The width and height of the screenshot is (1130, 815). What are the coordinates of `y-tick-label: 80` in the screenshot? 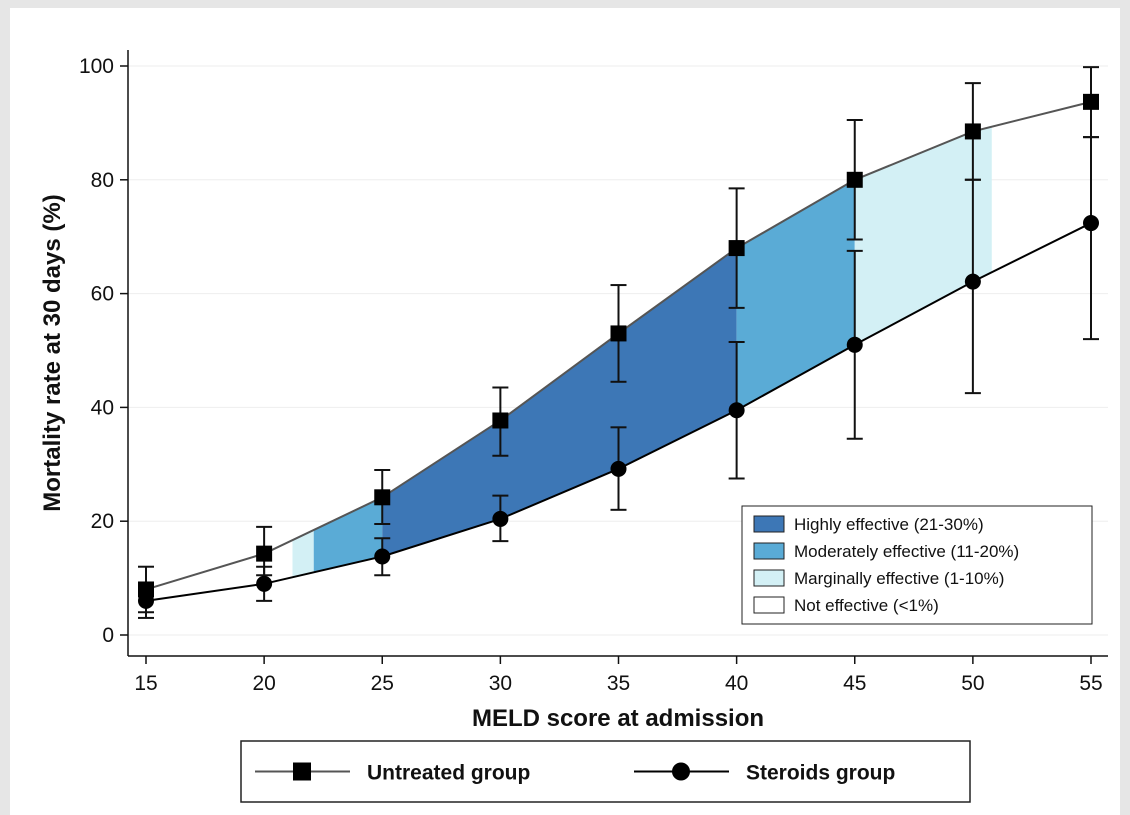 It's located at (102, 180).